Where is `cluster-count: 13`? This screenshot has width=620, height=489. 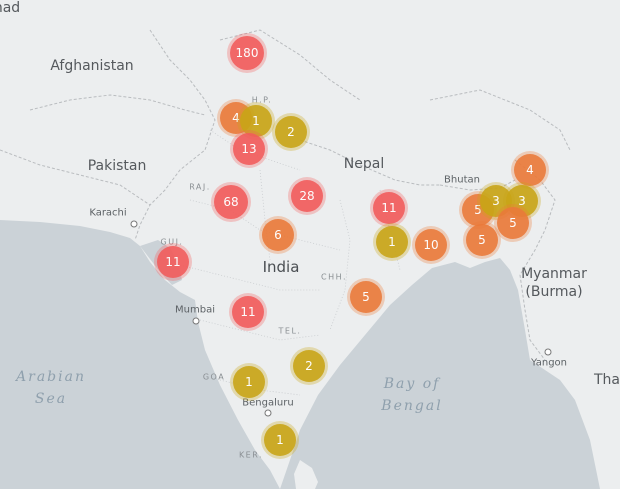
cluster-count: 13 is located at coordinates (249, 149).